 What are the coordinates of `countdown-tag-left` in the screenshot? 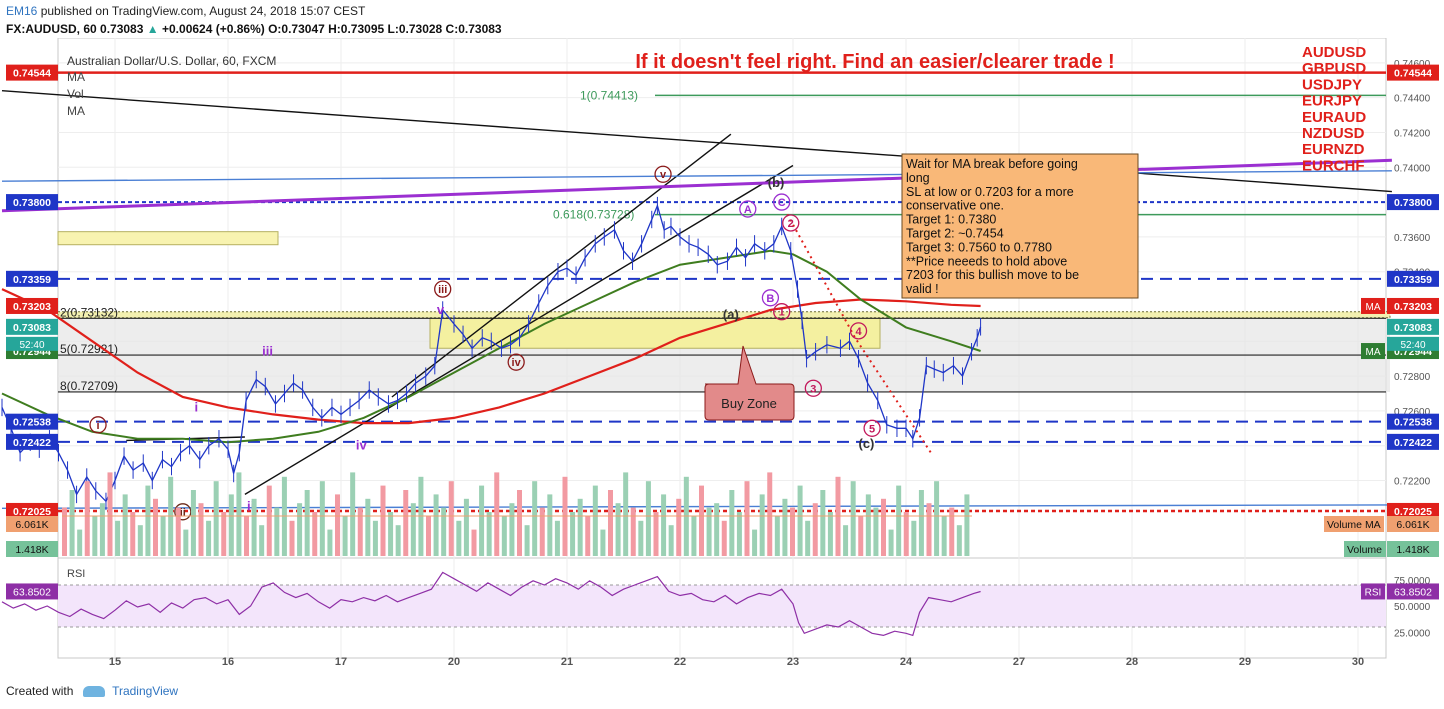 It's located at (32, 343).